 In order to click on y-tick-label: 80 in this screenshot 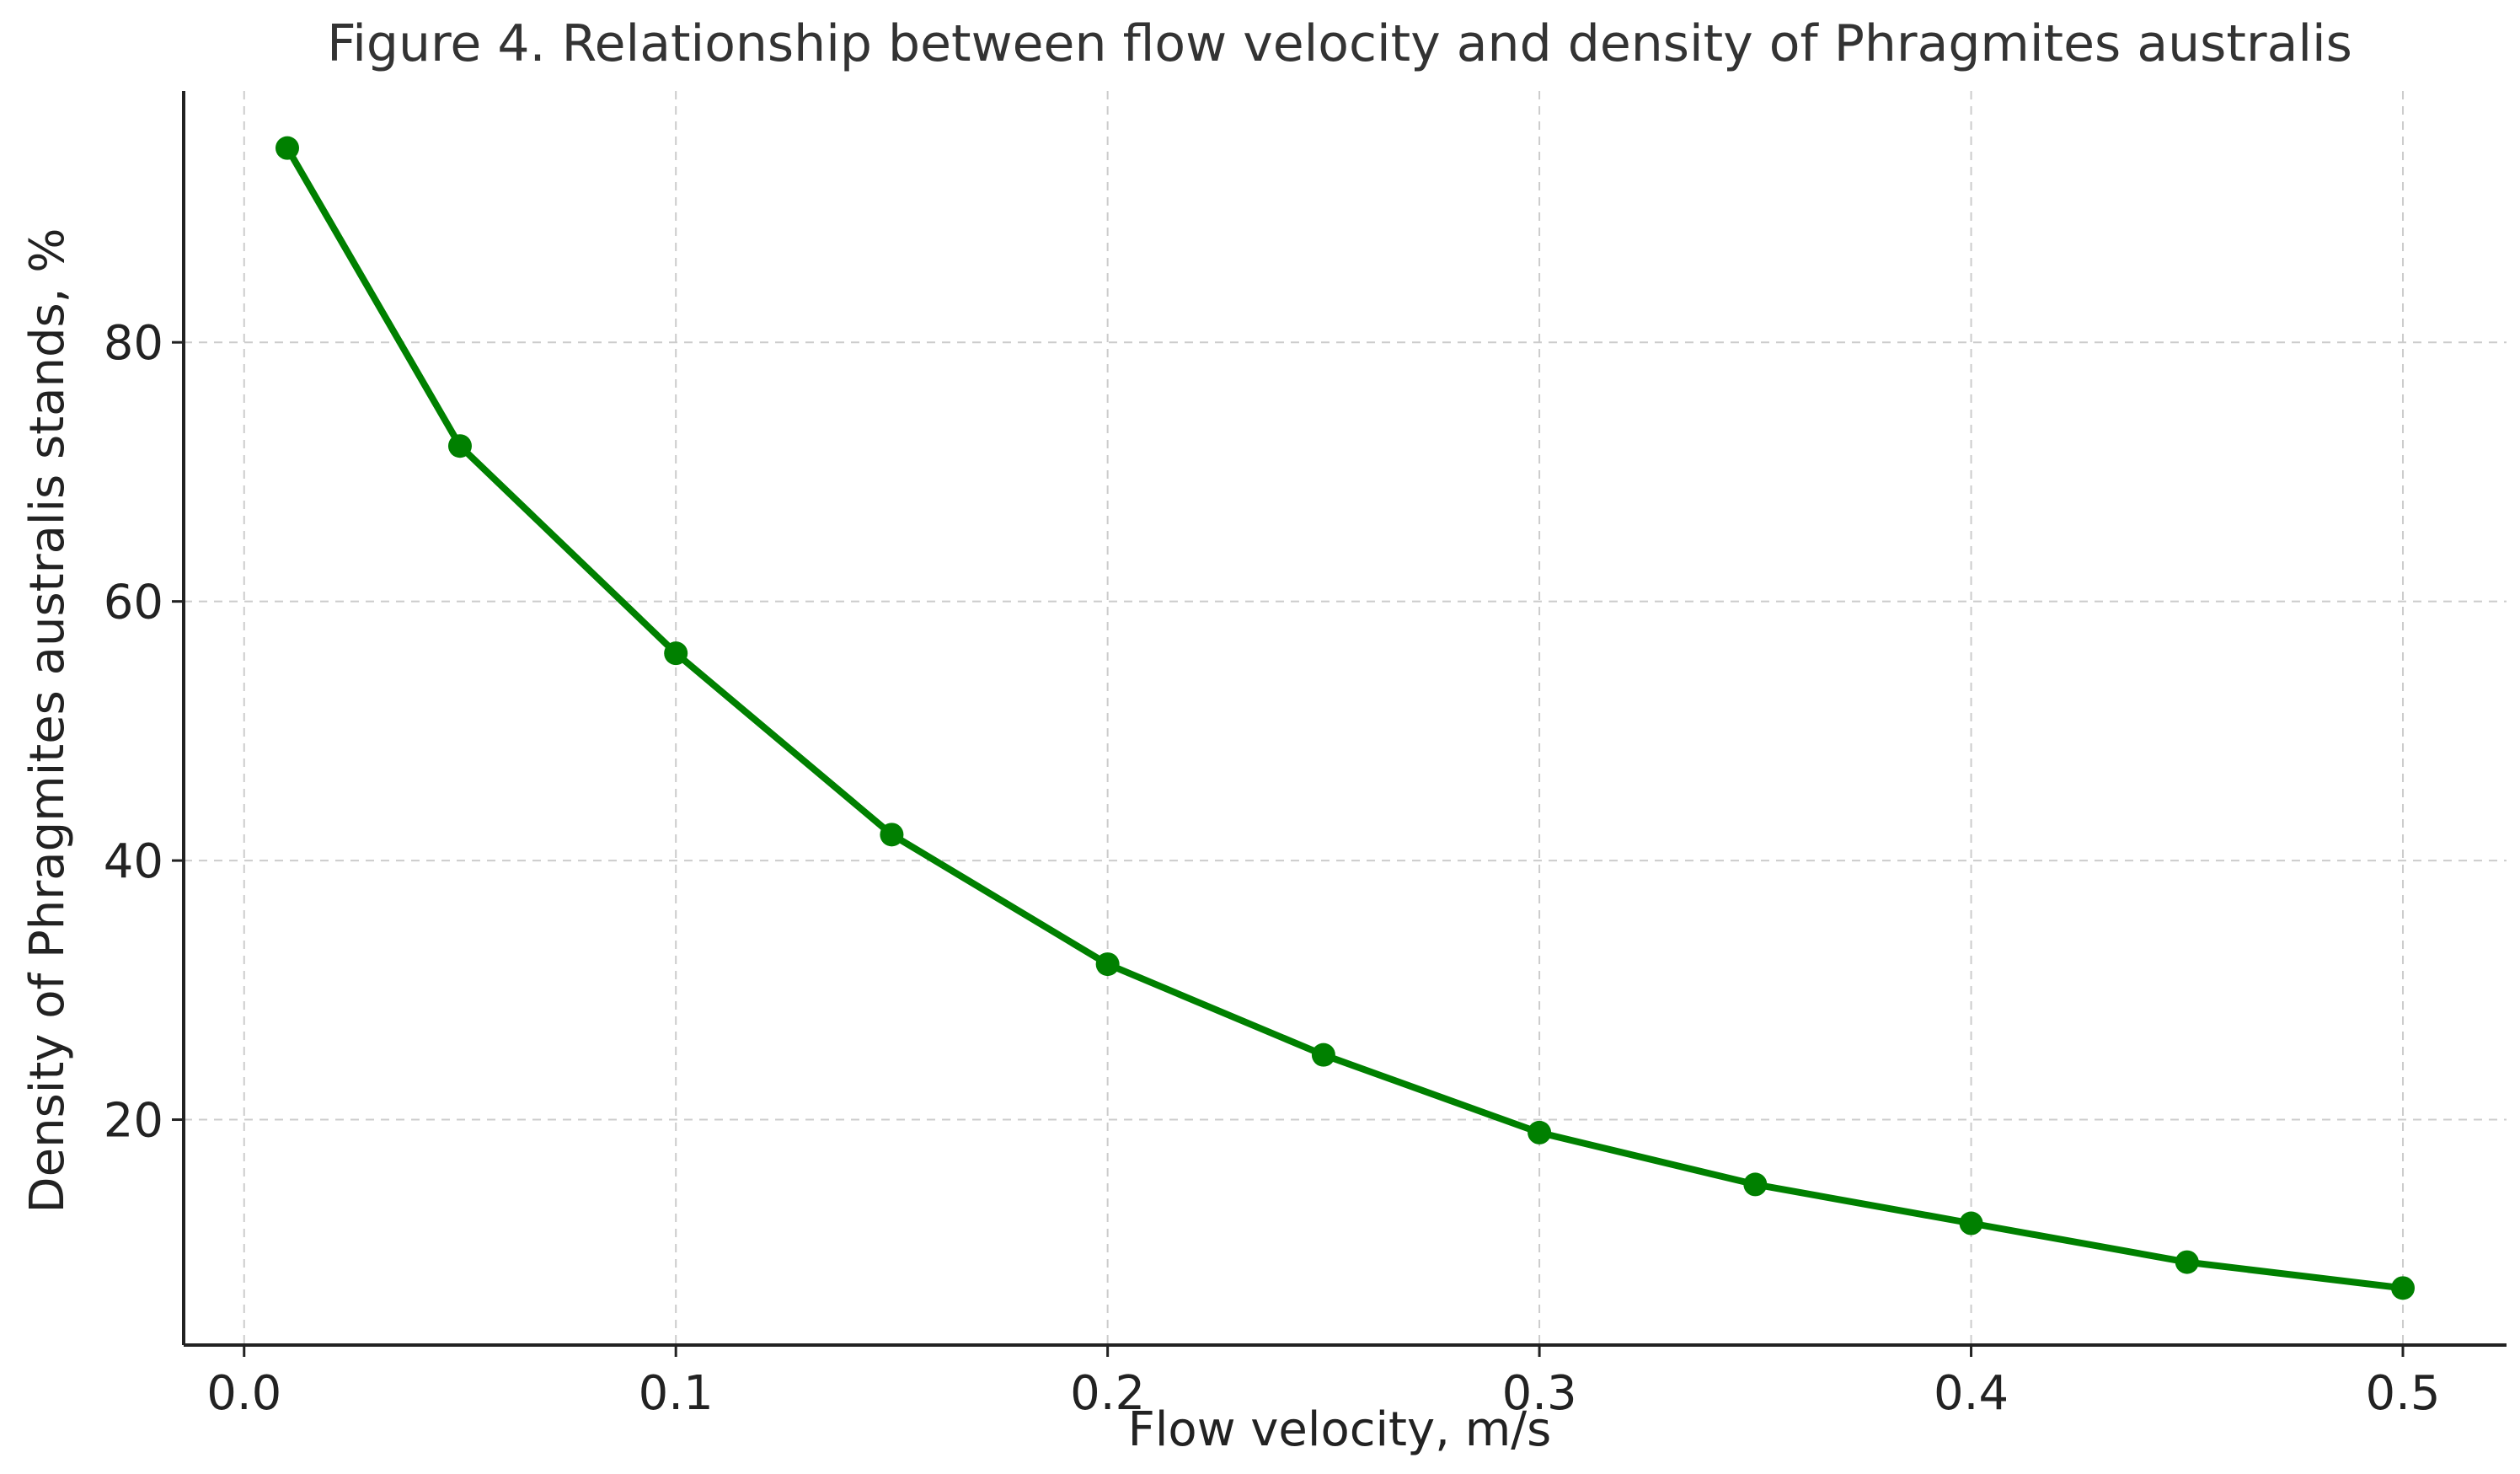, I will do `click(133, 343)`.